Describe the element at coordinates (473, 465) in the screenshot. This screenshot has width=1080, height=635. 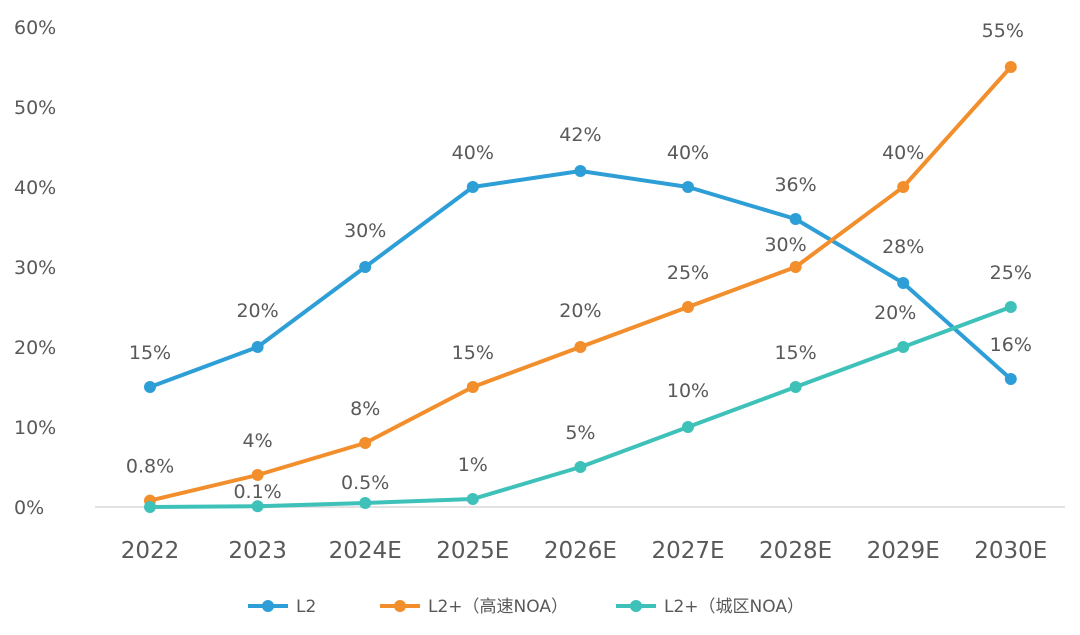
I see `data-label: 1%` at that location.